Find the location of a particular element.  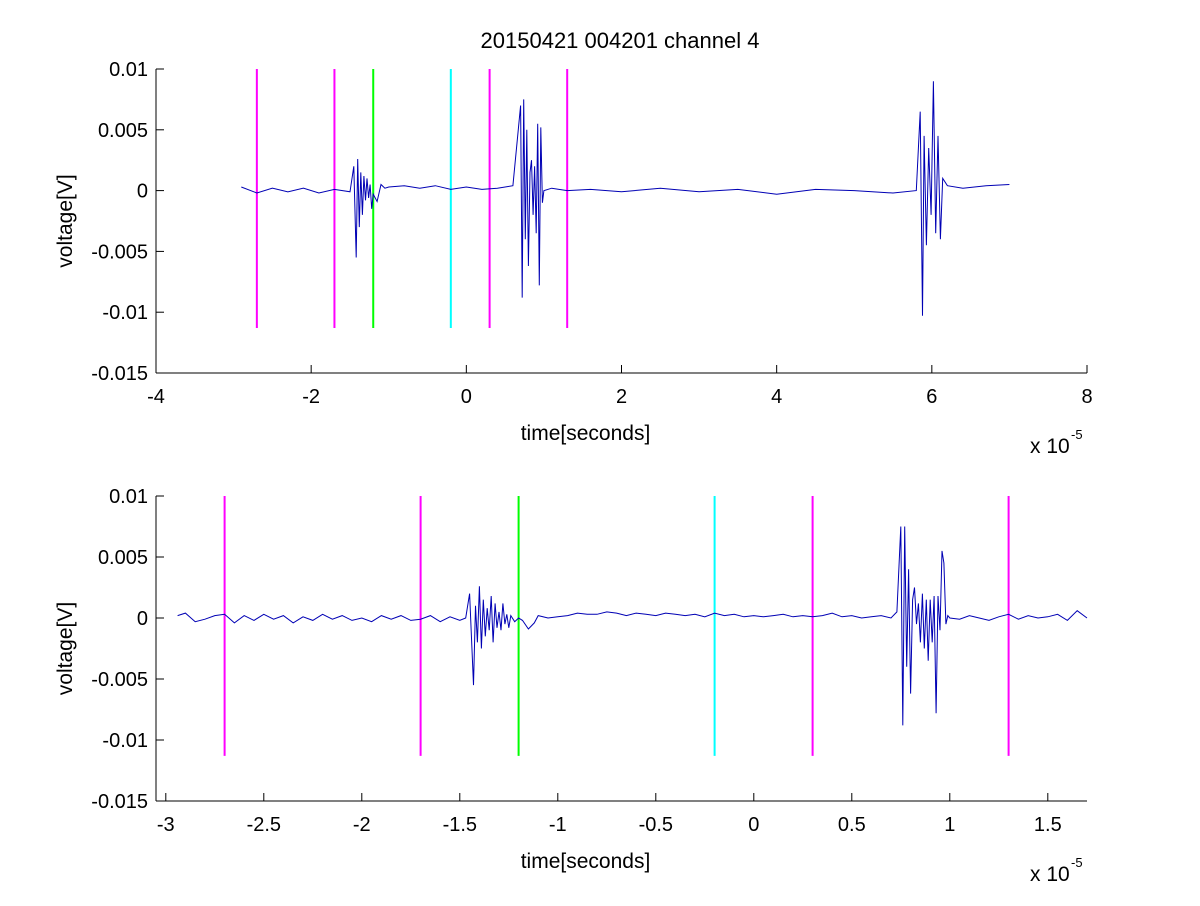

x-tick-label: -4 is located at coordinates (156, 397).